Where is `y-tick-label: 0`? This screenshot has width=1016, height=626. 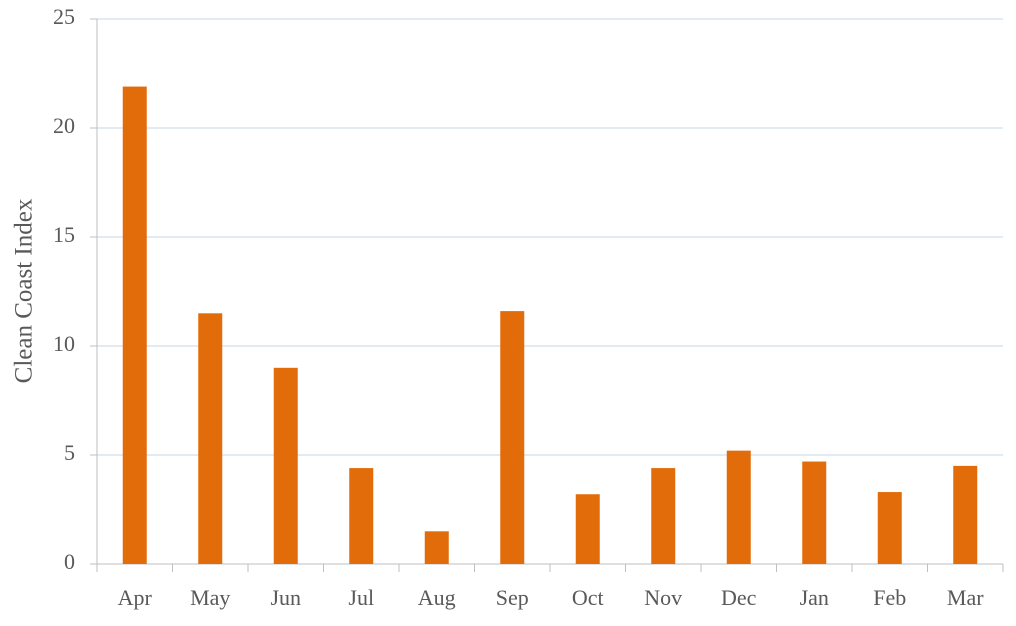 y-tick-label: 0 is located at coordinates (69, 561).